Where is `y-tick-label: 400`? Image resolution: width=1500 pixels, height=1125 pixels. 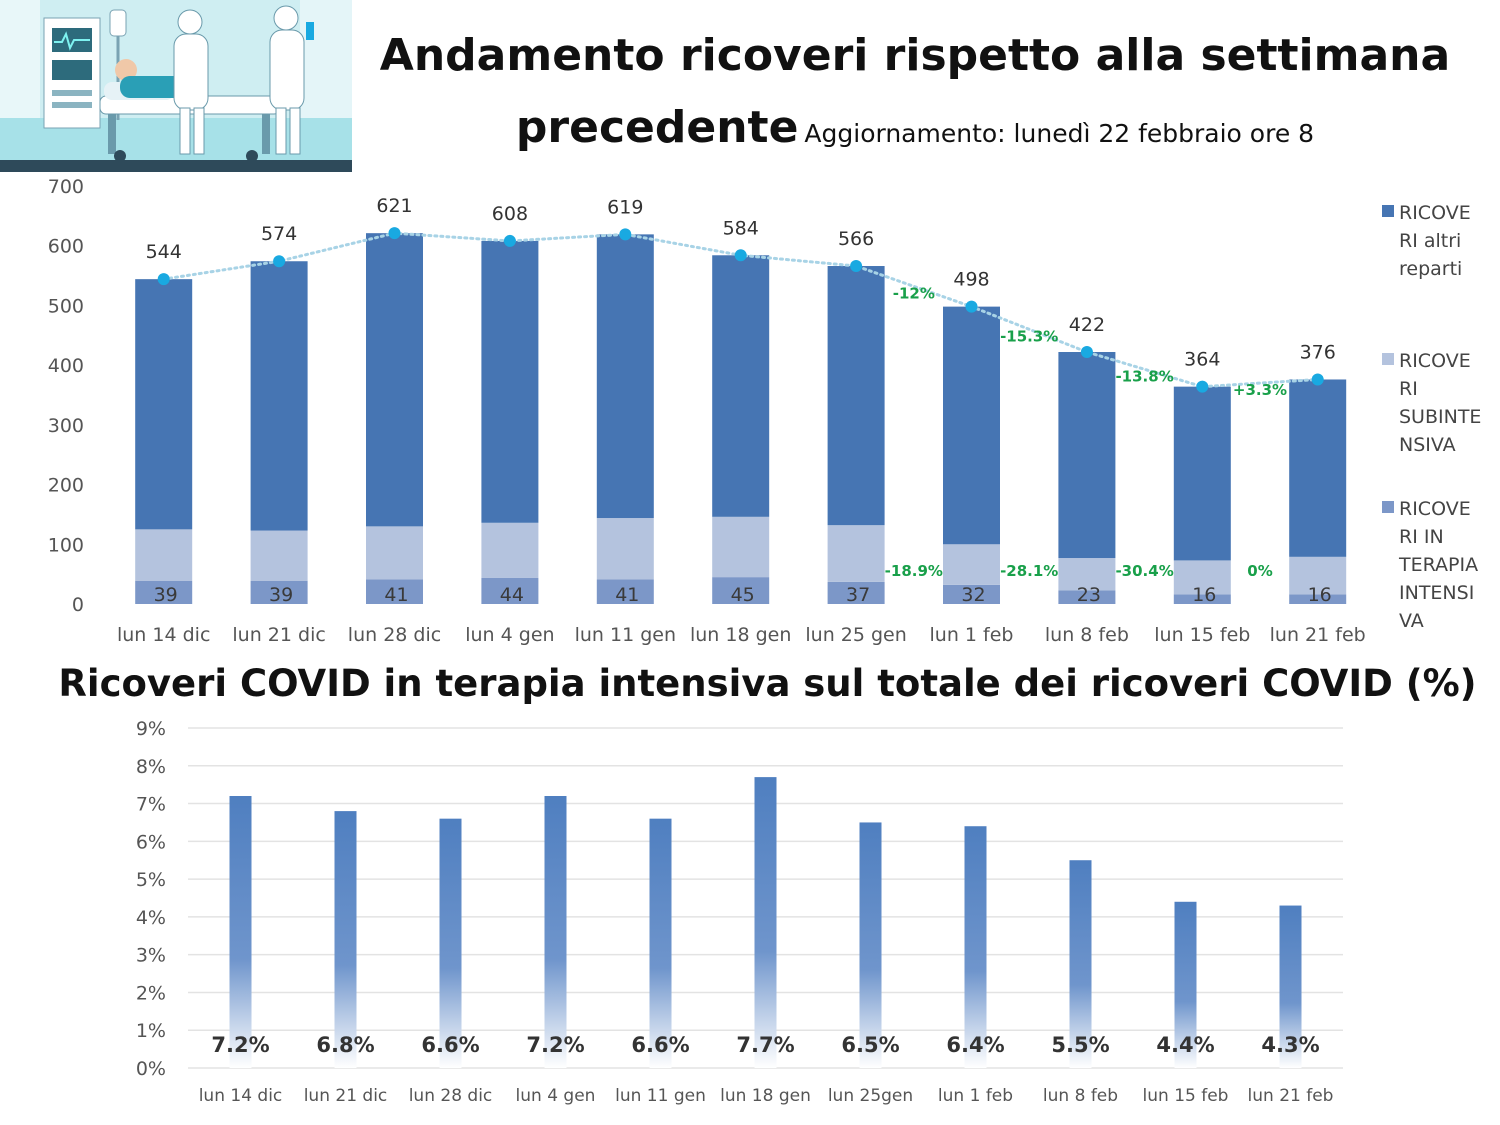
y-tick-label: 400 is located at coordinates (66, 366).